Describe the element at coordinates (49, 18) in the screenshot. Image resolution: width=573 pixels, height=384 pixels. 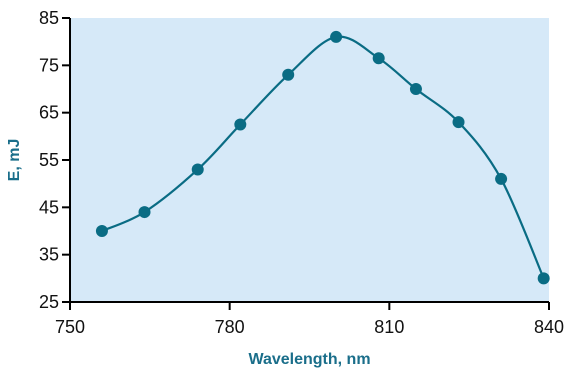
I see `y-tick-label: 85` at that location.